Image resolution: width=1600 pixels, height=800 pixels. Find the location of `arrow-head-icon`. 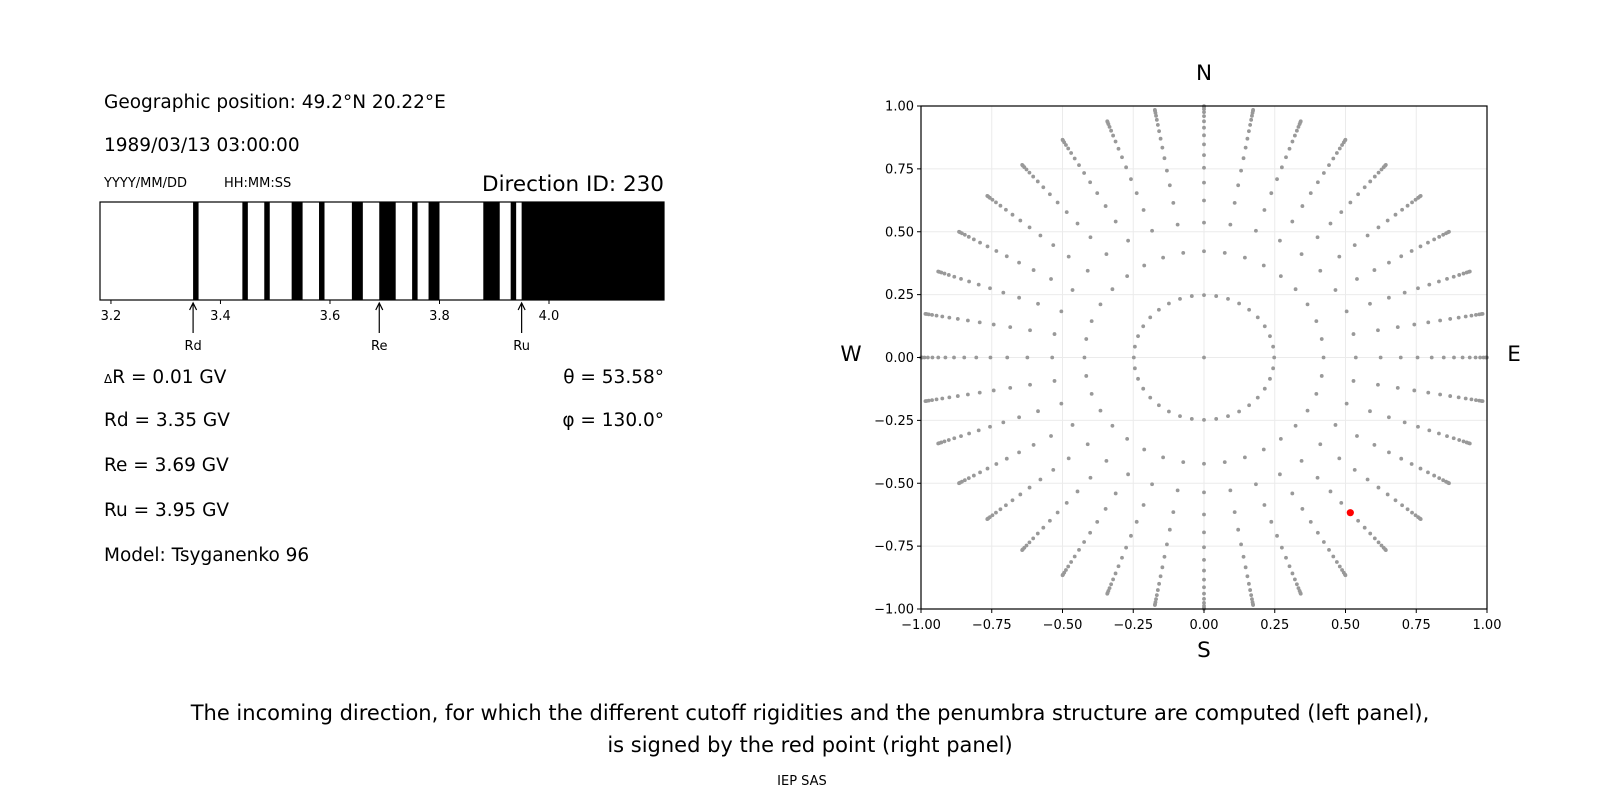

arrow-head-icon is located at coordinates (521, 306).